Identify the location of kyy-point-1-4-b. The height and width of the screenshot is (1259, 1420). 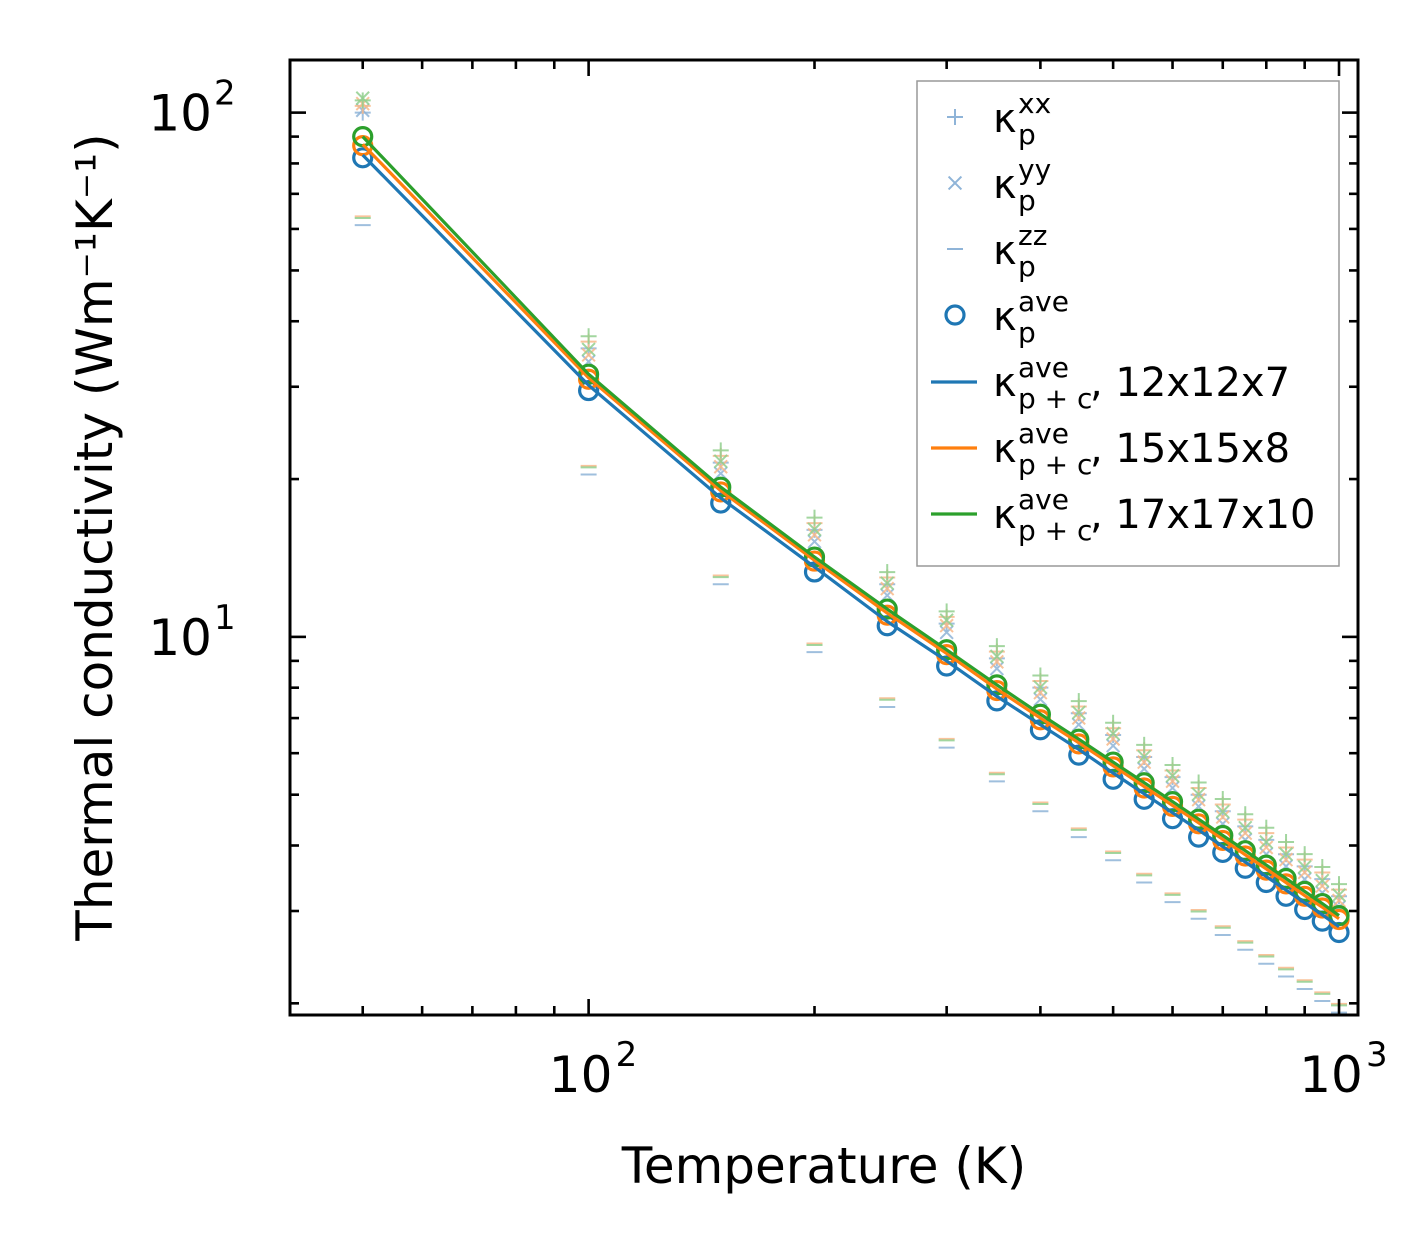
(887, 588).